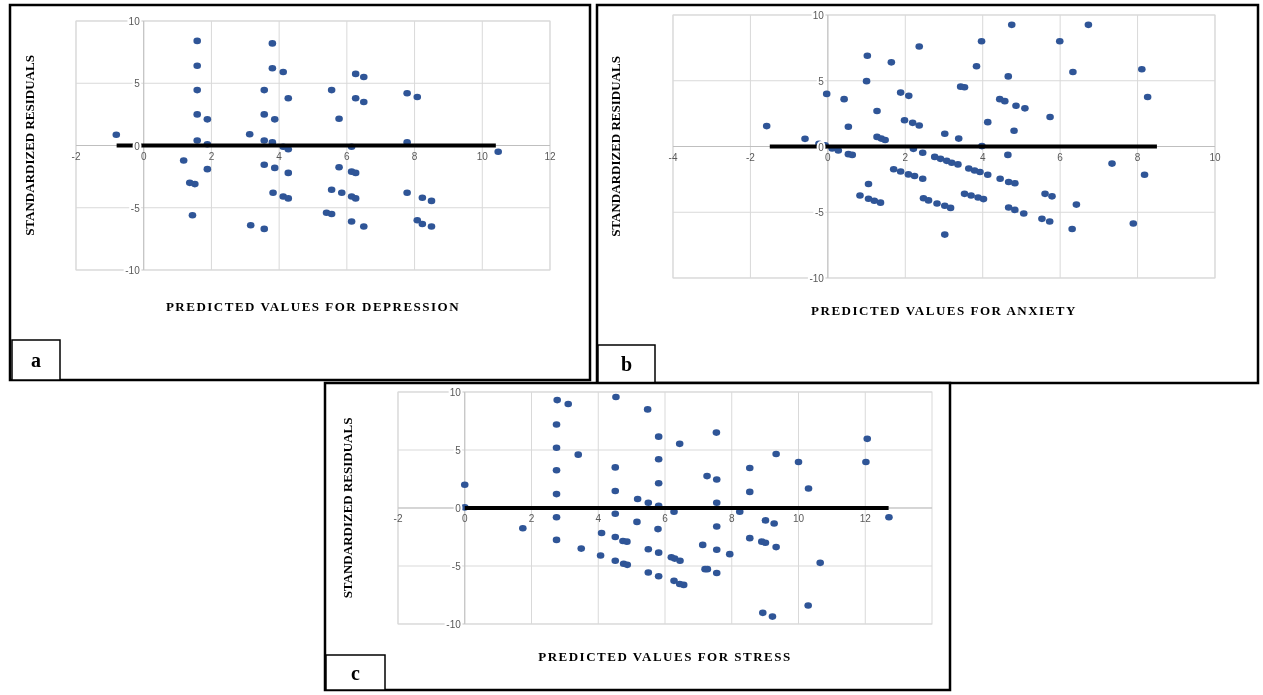  I want to click on text: b, so click(626, 364).